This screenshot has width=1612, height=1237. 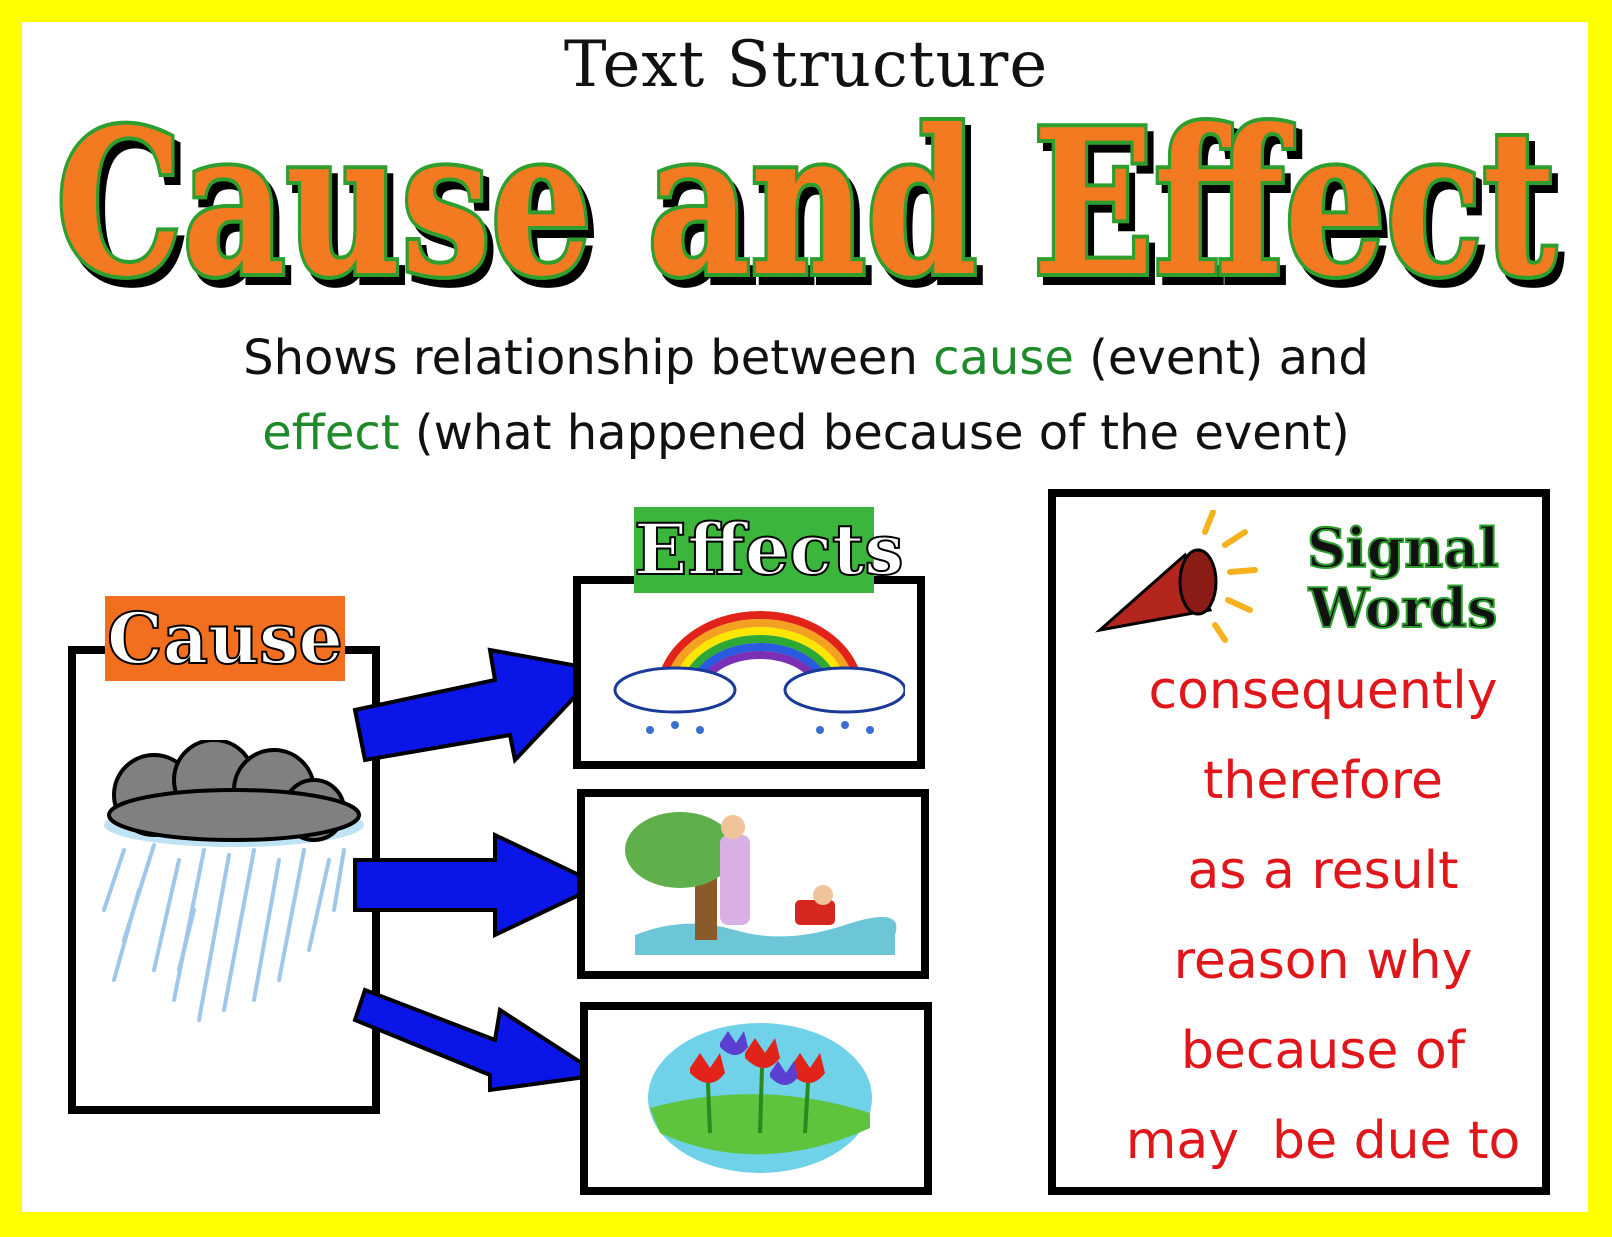 What do you see at coordinates (1221, 358) in the screenshot?
I see `description-text: (event) and` at bounding box center [1221, 358].